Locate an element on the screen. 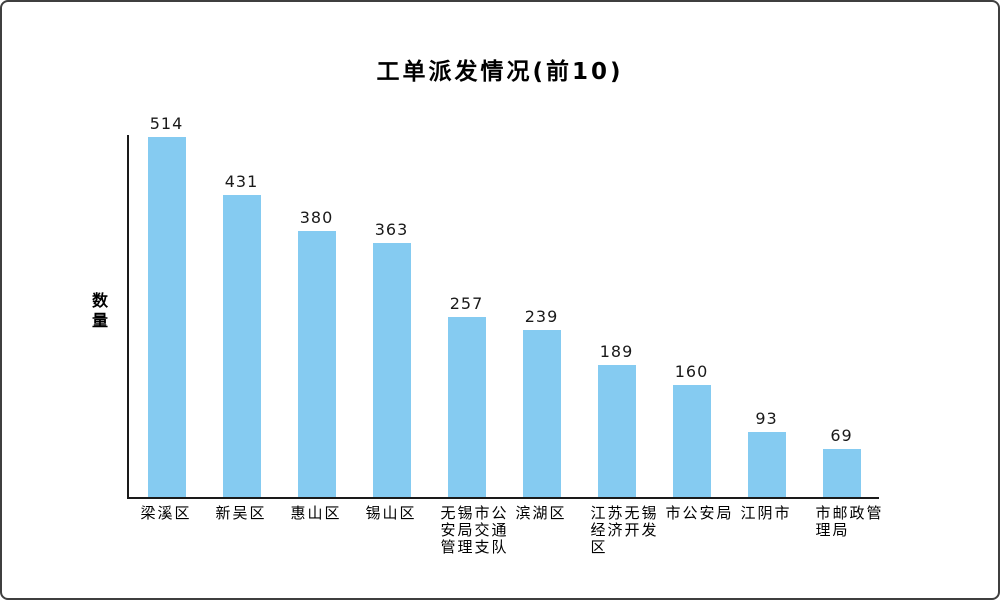 This screenshot has height=600, width=1000. bar-value-label: 363 is located at coordinates (391, 229).